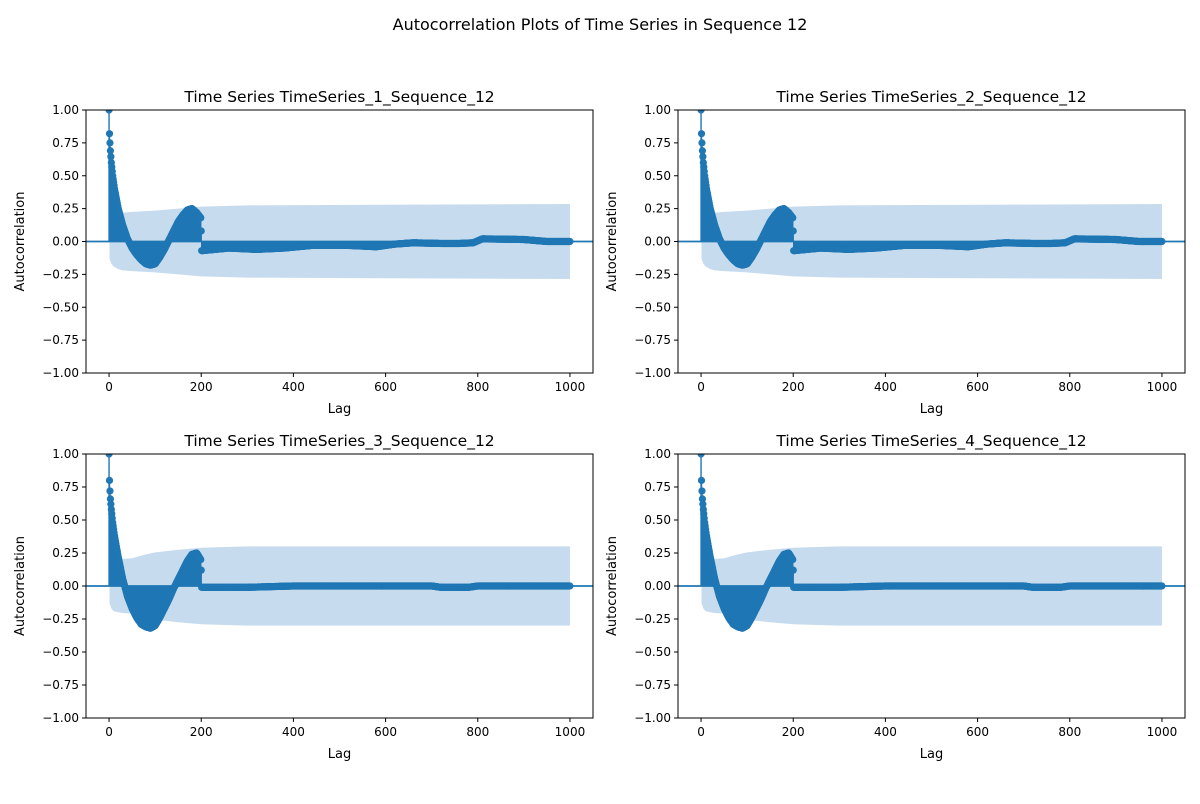 This screenshot has height=804, width=1200. I want to click on panel-title: Time Series TimeSeries_1_Sequence_12, so click(338, 97).